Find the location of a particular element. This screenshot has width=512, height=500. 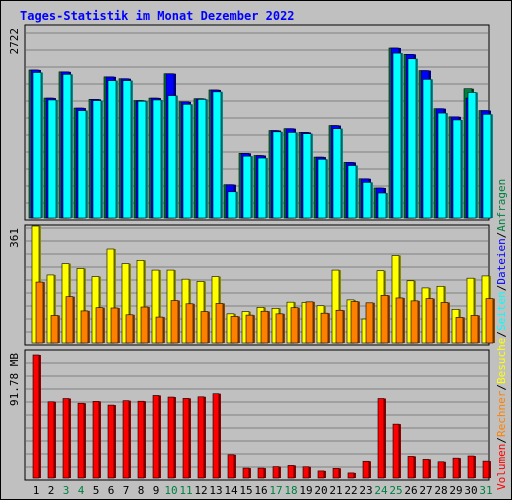

x-tick-label: 17 is located at coordinates (275, 490).